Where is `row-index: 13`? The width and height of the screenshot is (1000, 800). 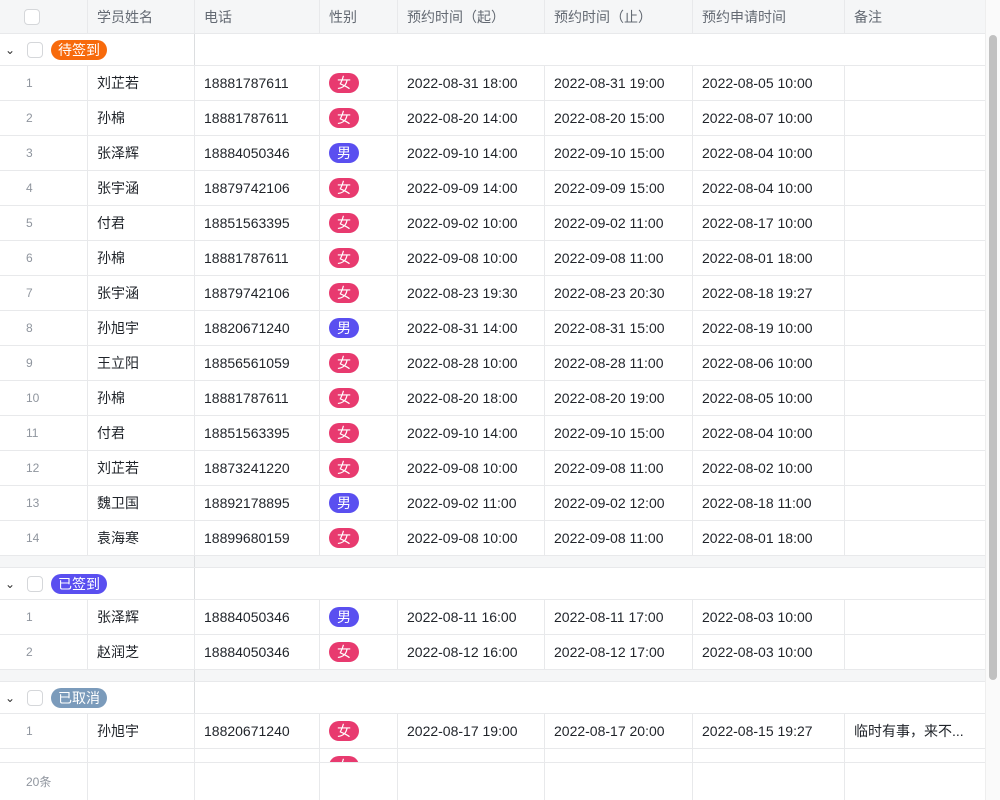
row-index: 13 is located at coordinates (44, 503).